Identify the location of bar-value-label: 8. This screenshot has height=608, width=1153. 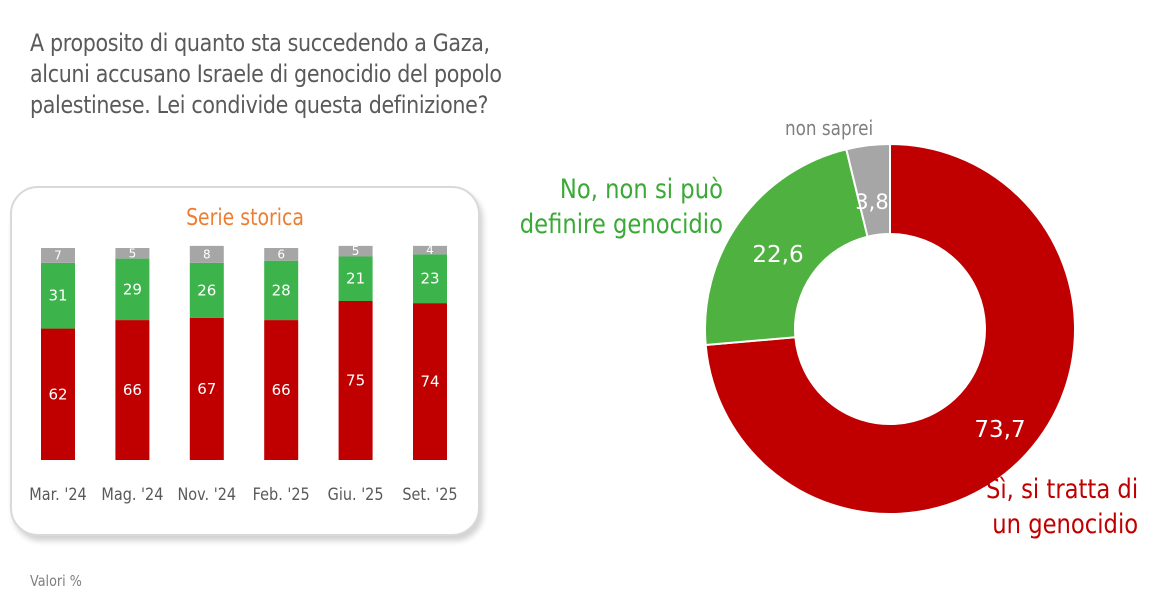
(207, 254).